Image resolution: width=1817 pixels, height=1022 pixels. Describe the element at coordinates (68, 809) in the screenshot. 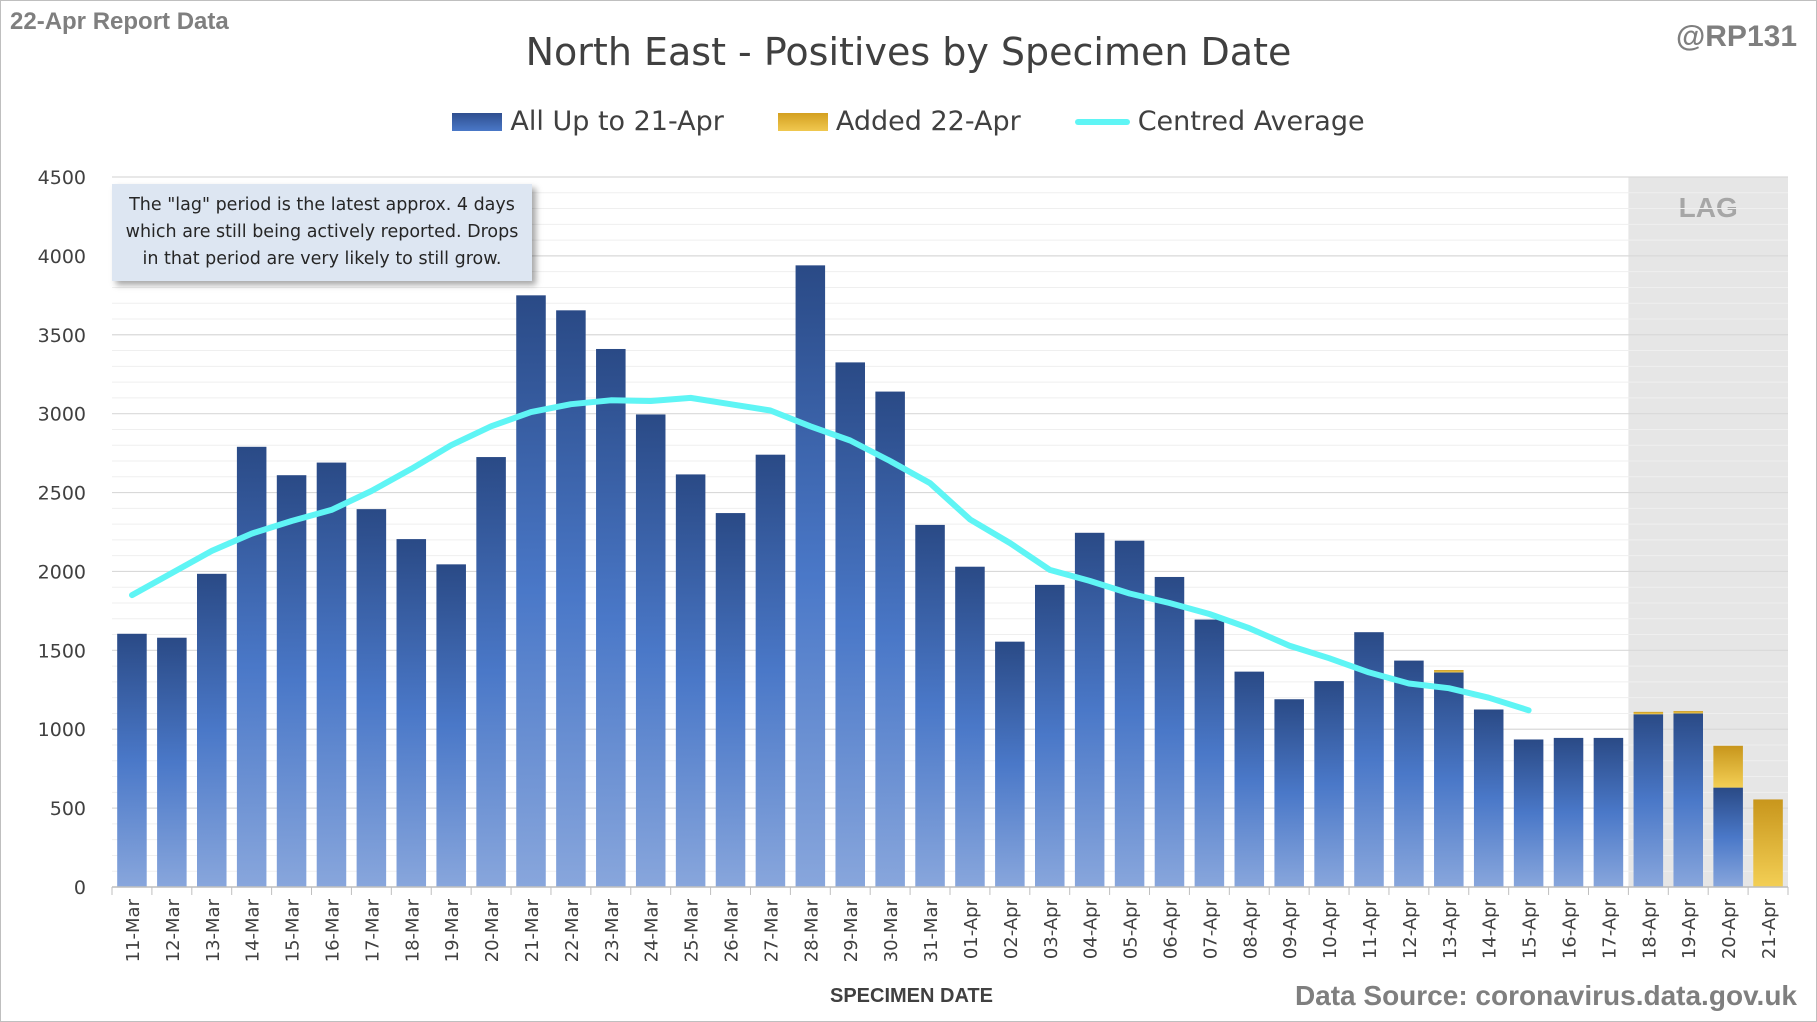

I see `y-tick-label: 500` at that location.